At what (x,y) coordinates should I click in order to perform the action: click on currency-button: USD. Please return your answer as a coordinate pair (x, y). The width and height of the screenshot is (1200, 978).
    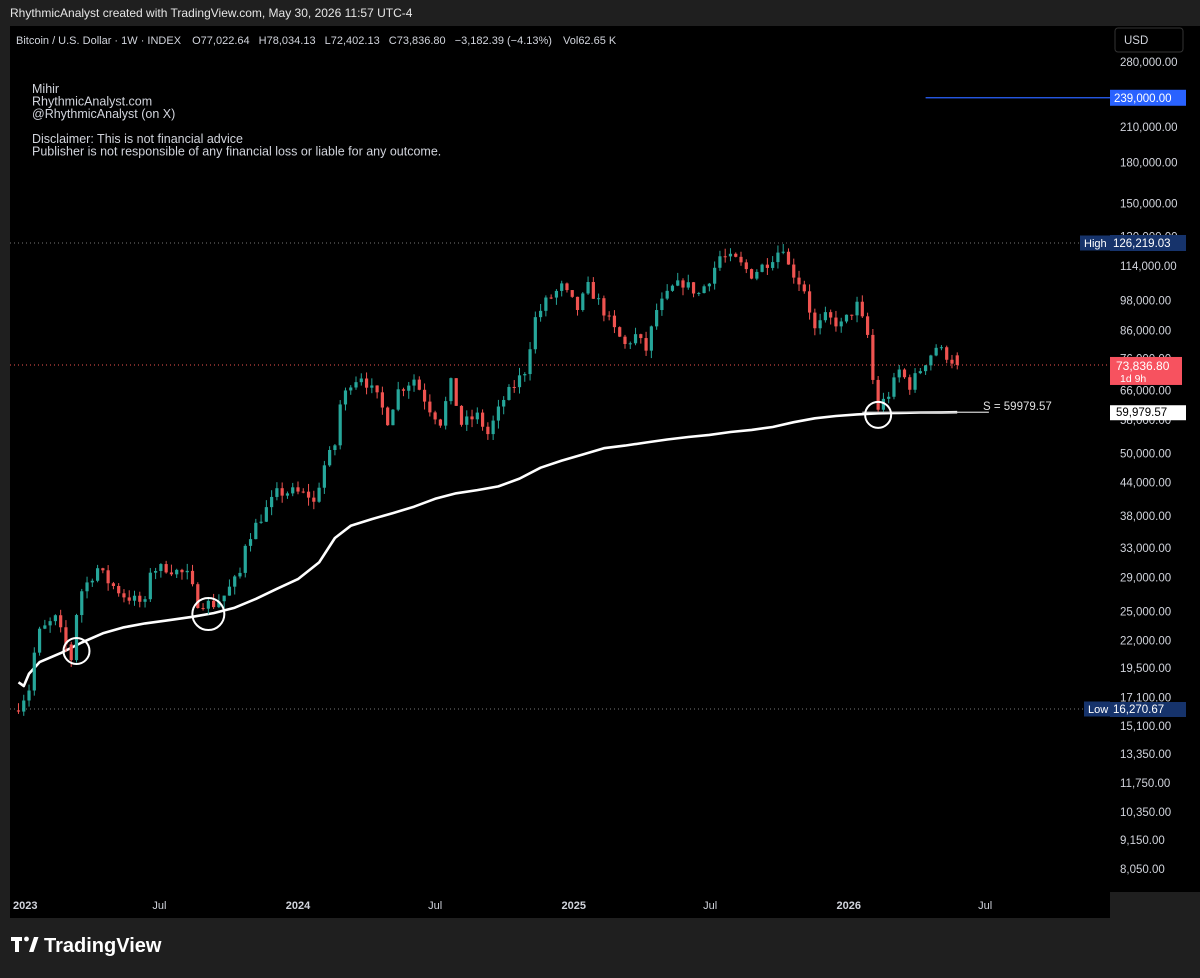
    Looking at the image, I should click on (1136, 41).